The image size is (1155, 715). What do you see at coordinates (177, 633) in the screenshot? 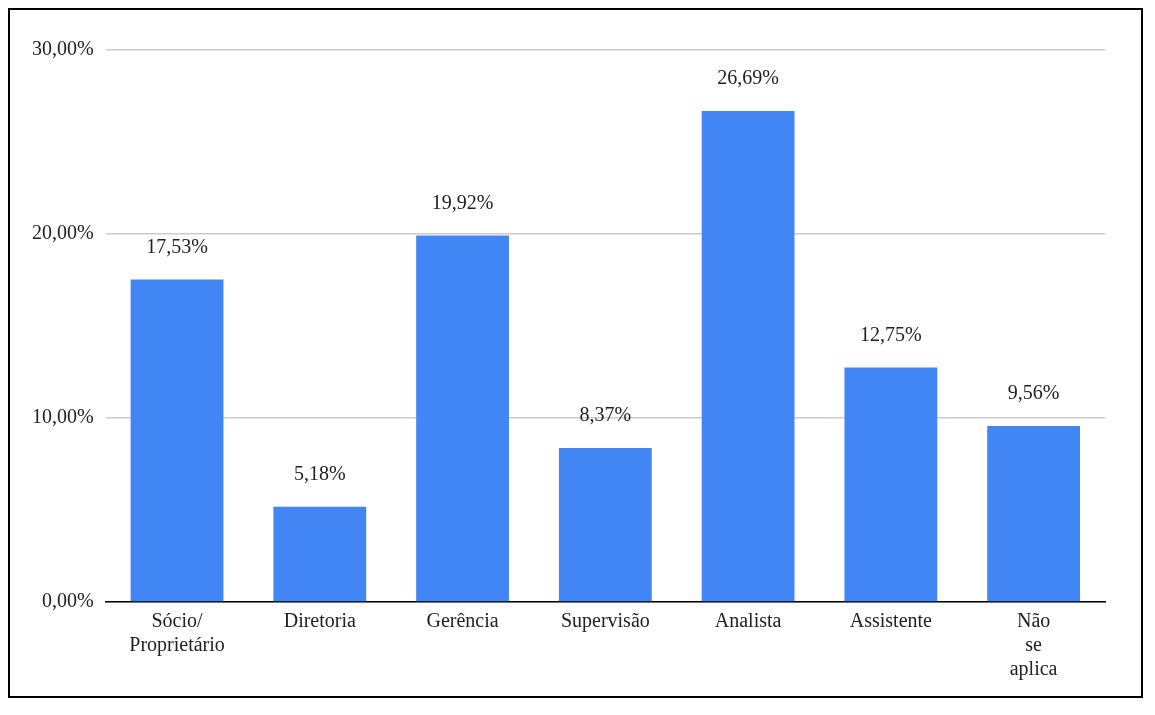
I see `x-tick-label: Sócio/ Proprietário` at bounding box center [177, 633].